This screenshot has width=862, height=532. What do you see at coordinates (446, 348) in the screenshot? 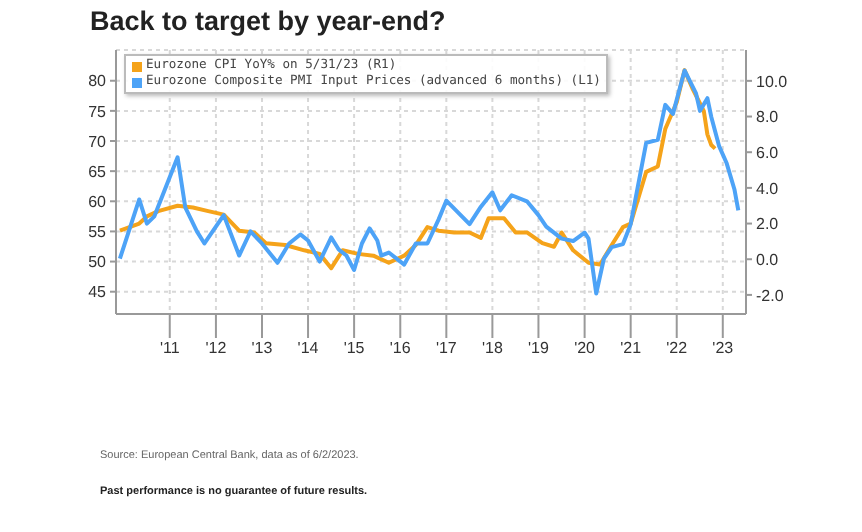
I see `x-tick-label: '17` at bounding box center [446, 348].